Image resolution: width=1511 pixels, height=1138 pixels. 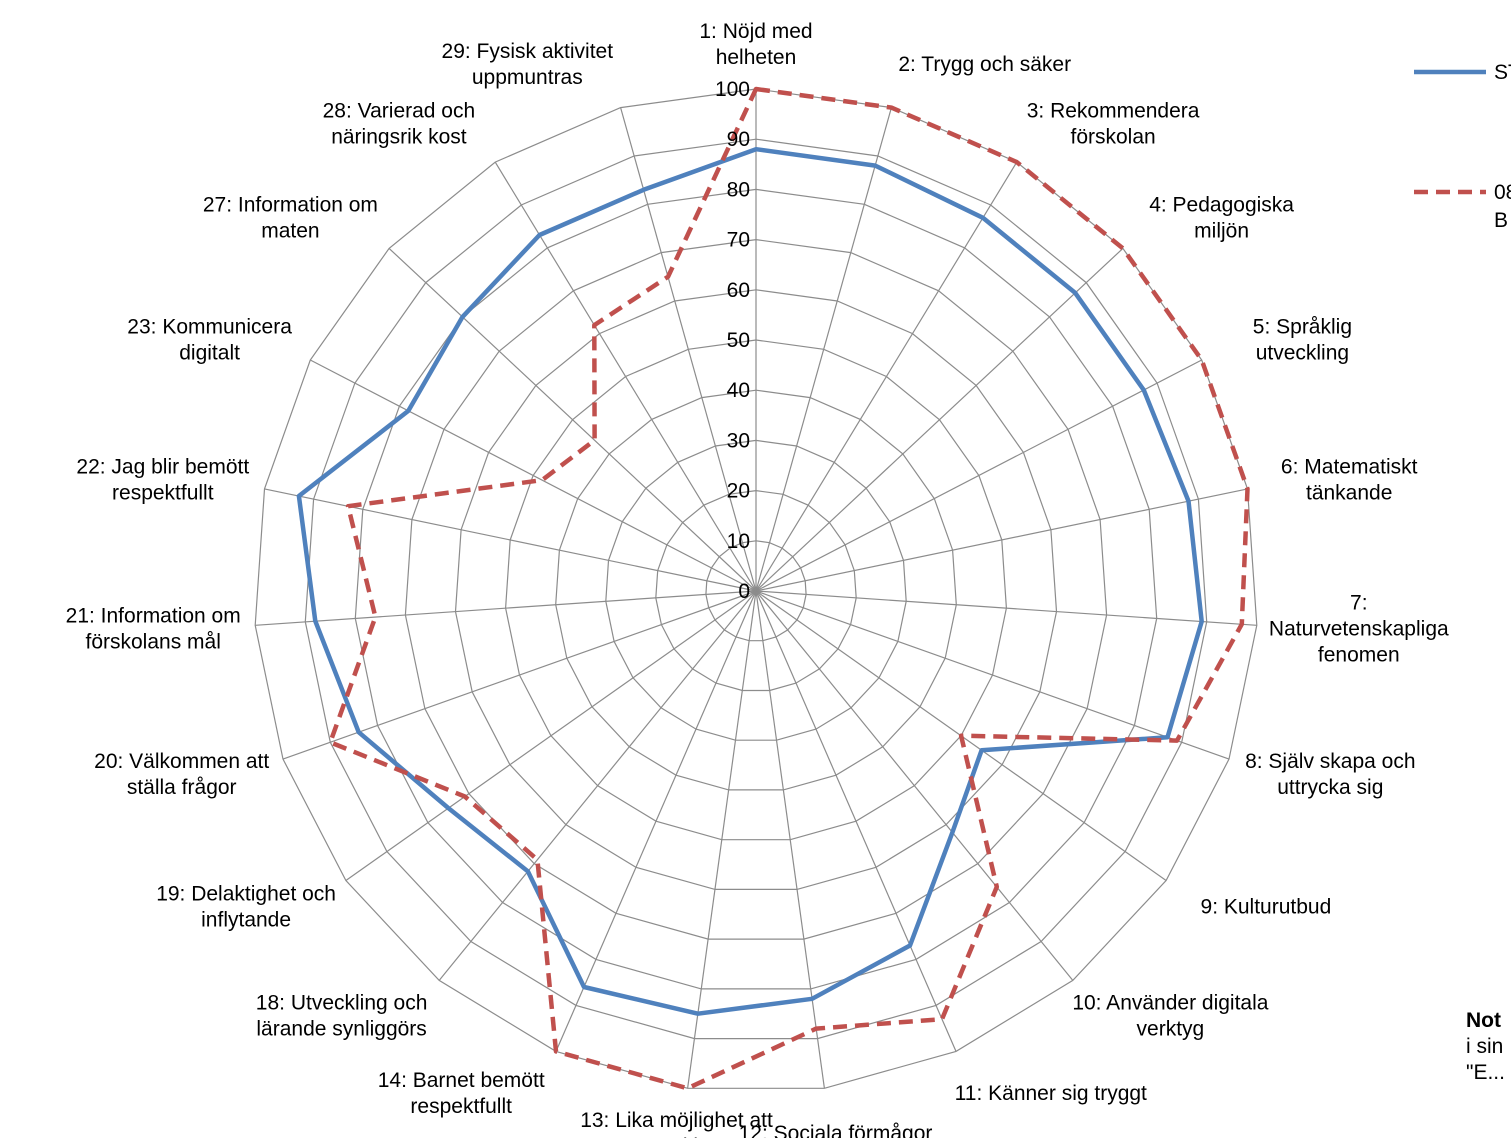 I want to click on category-label: 9: Kulturutbud, so click(x=1266, y=907).